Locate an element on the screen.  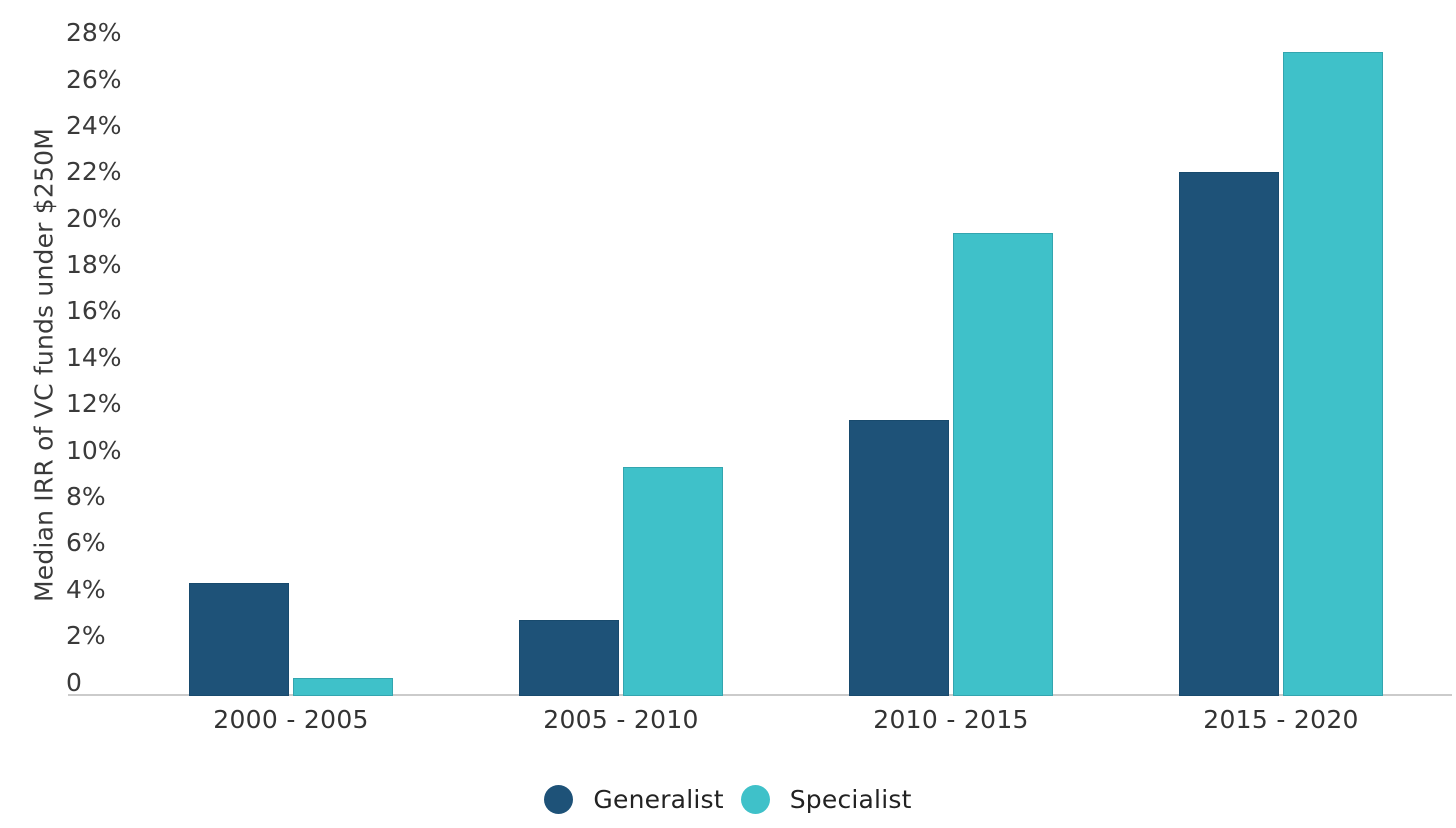
y-axis-tick-label: 24% is located at coordinates (94, 125).